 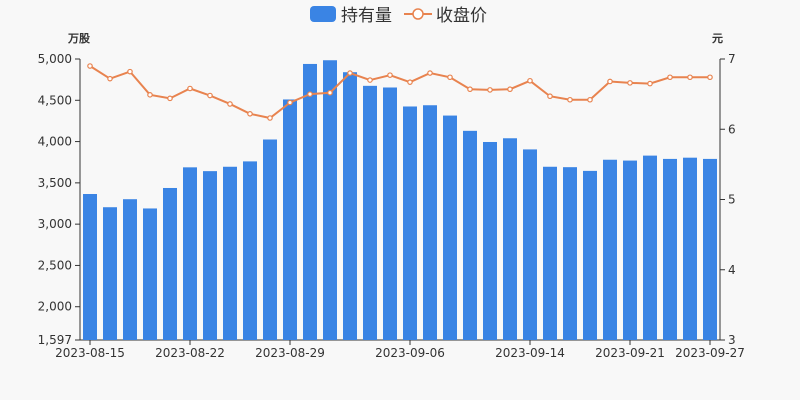 What do you see at coordinates (732, 200) in the screenshot?
I see `right-tick-label: 5` at bounding box center [732, 200].